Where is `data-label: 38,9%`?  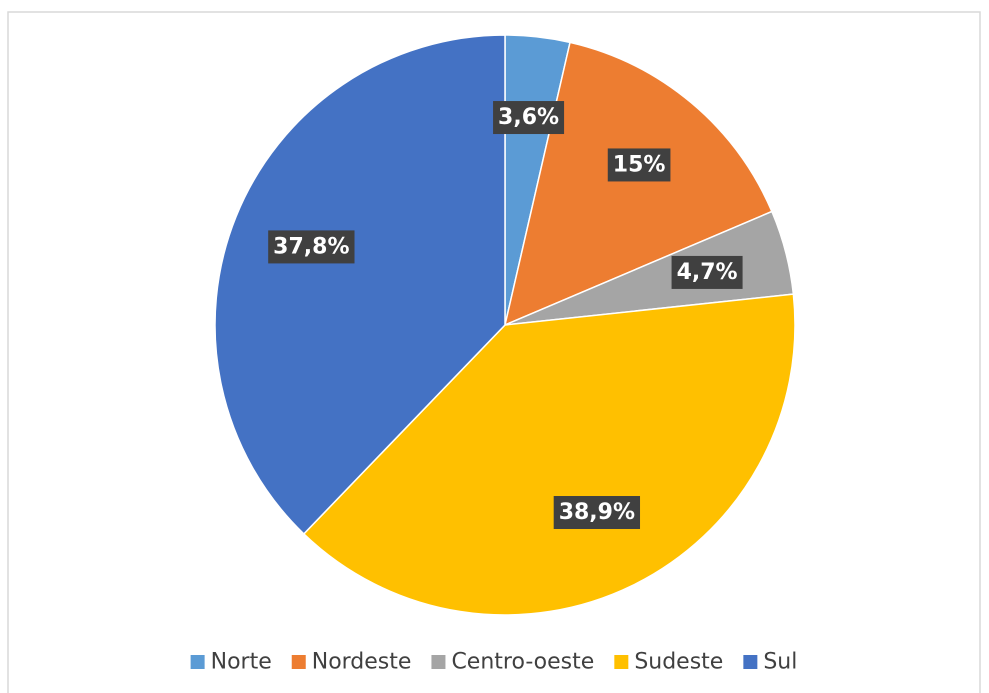
data-label: 38,9% is located at coordinates (597, 512).